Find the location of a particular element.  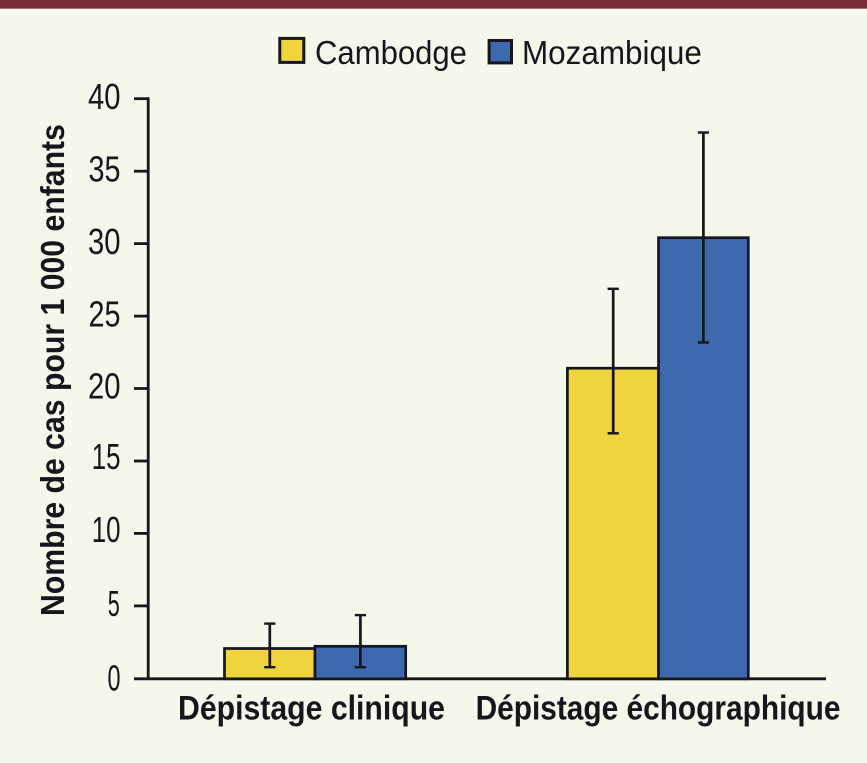

svg-text: 15 is located at coordinates (106, 457).